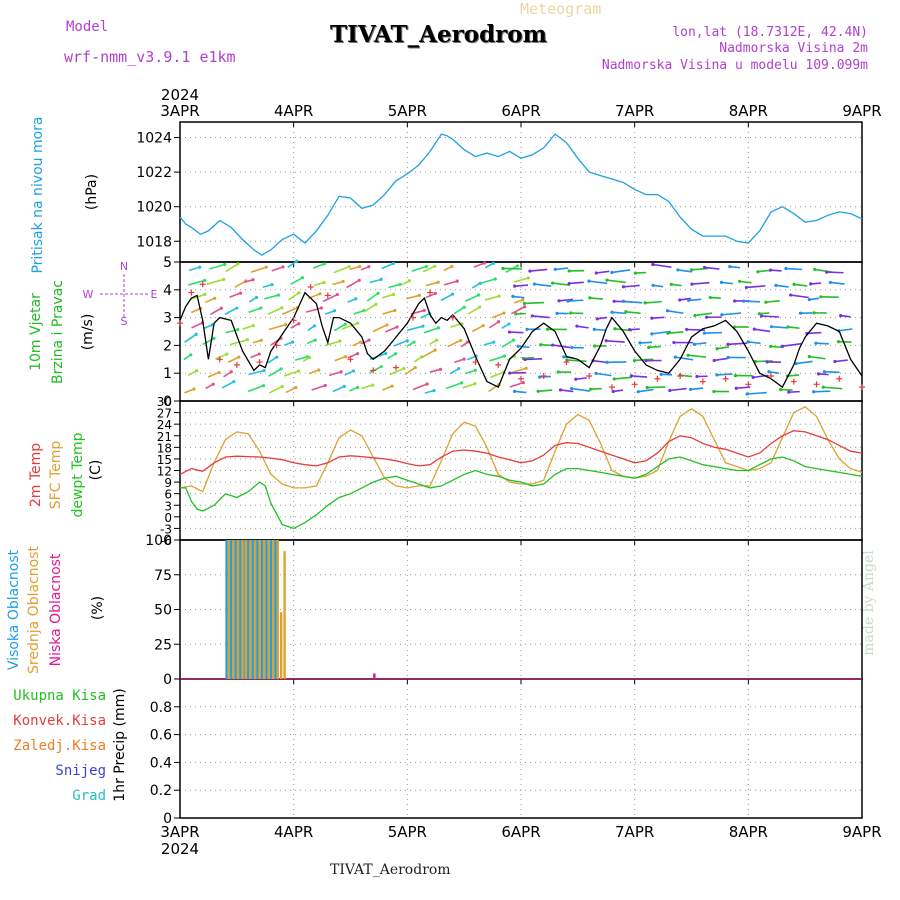  Describe the element at coordinates (87, 27) in the screenshot. I see `model-label: Model` at that location.